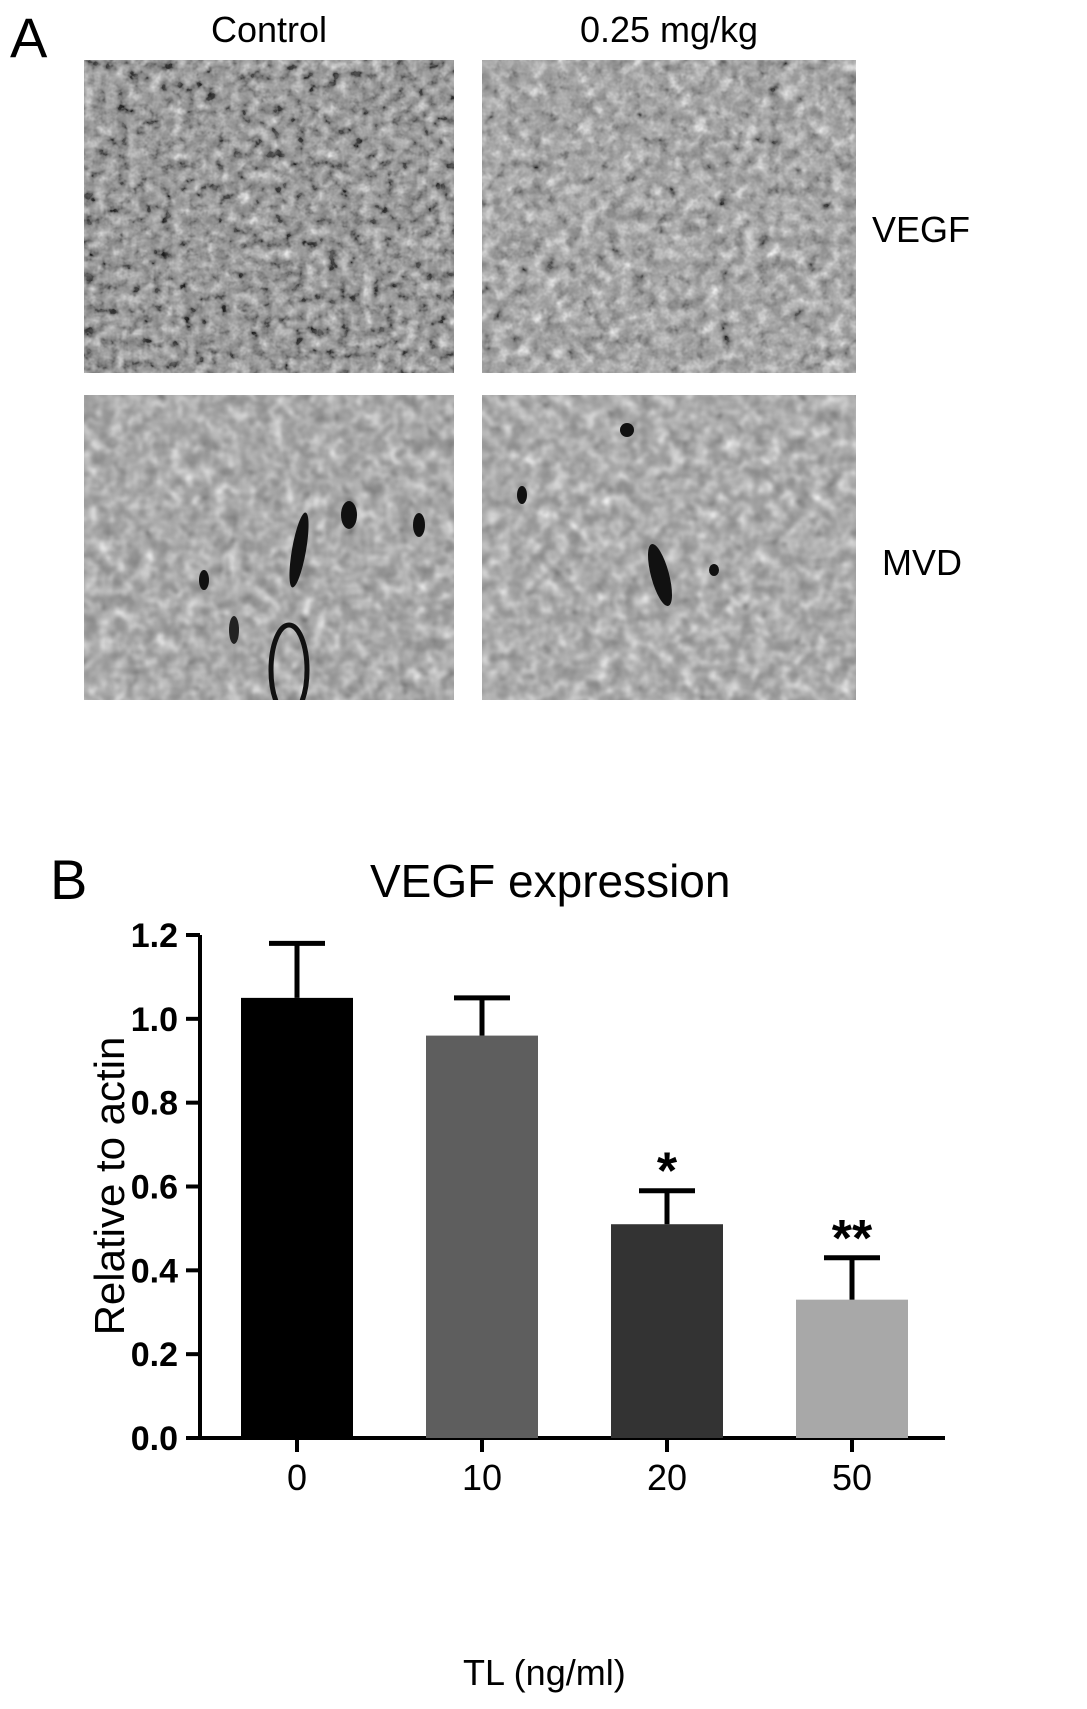 Image resolution: width=1087 pixels, height=1709 pixels. Describe the element at coordinates (852, 1239) in the screenshot. I see `significance-50: **` at that location.